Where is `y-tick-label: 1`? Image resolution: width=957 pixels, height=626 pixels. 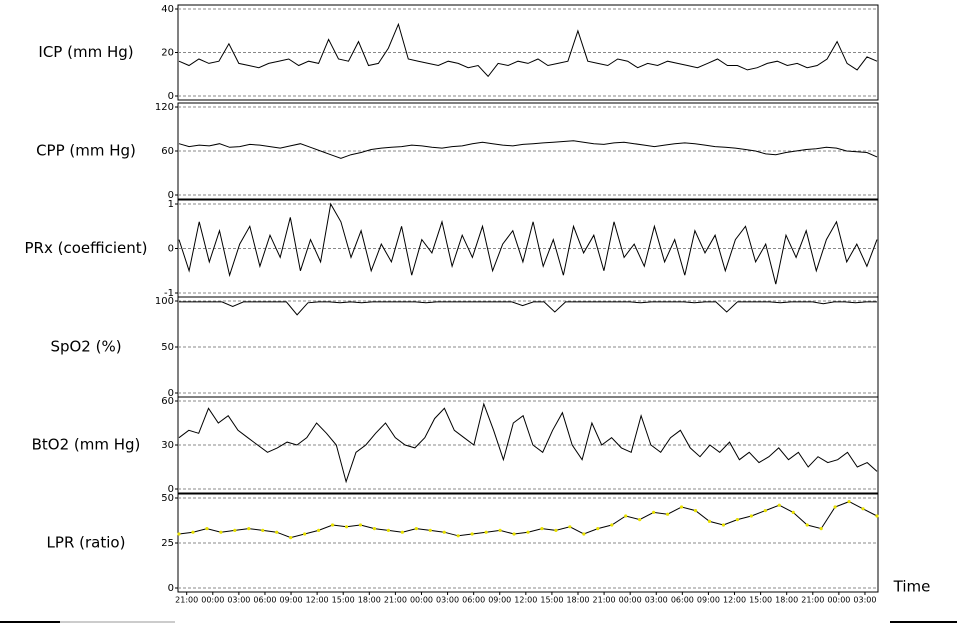
y-tick-label: 1 is located at coordinates (171, 204).